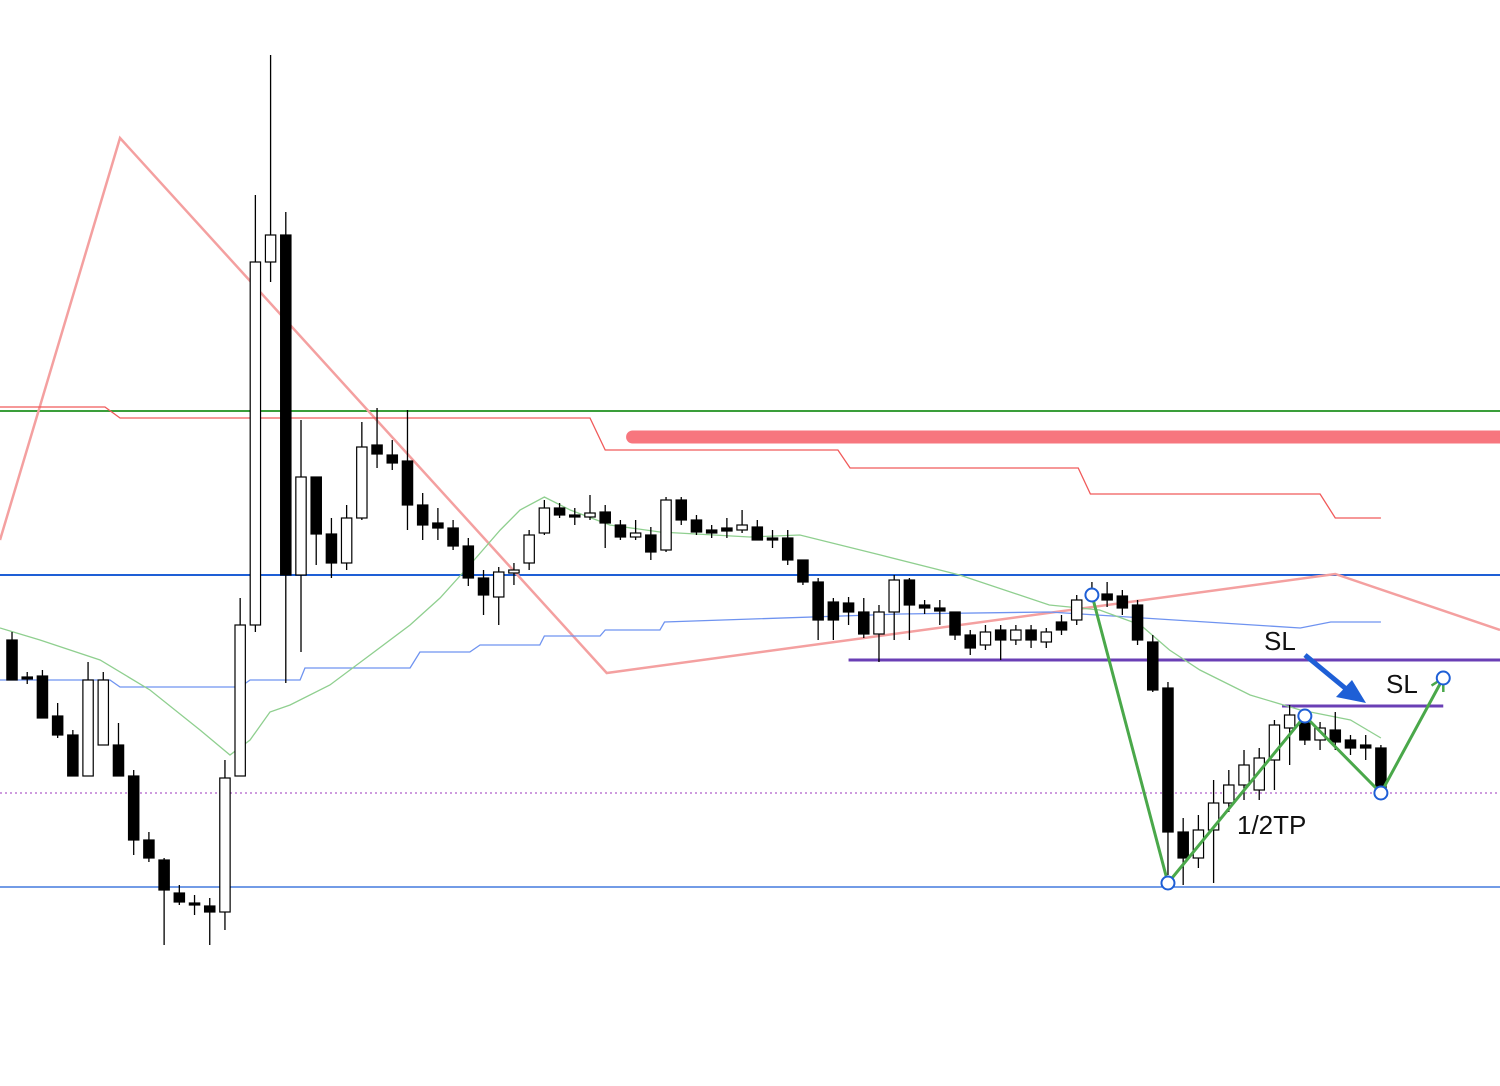 The image size is (1500, 1086). What do you see at coordinates (1271, 825) in the screenshot?
I see `annotation: 1/2TP` at bounding box center [1271, 825].